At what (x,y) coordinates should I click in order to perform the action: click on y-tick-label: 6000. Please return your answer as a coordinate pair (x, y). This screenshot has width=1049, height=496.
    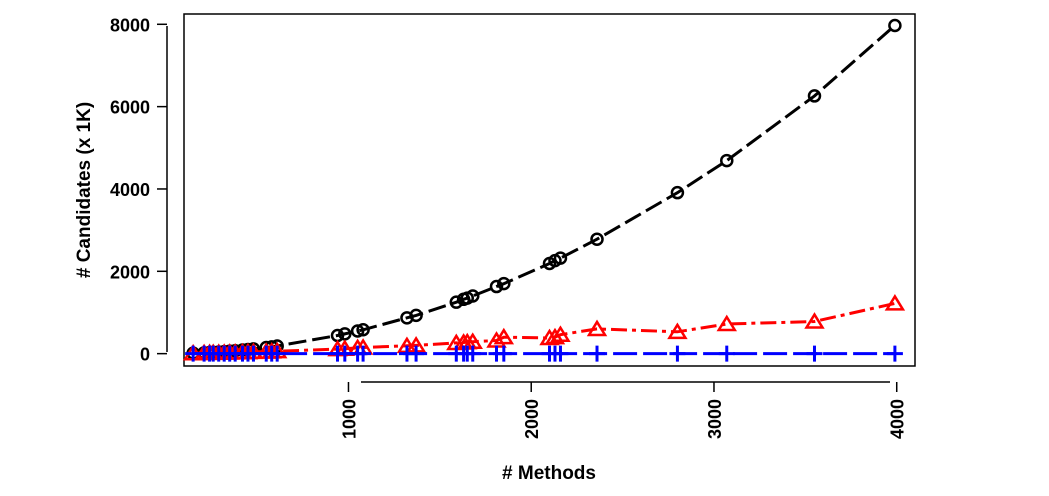
    Looking at the image, I should click on (130, 108).